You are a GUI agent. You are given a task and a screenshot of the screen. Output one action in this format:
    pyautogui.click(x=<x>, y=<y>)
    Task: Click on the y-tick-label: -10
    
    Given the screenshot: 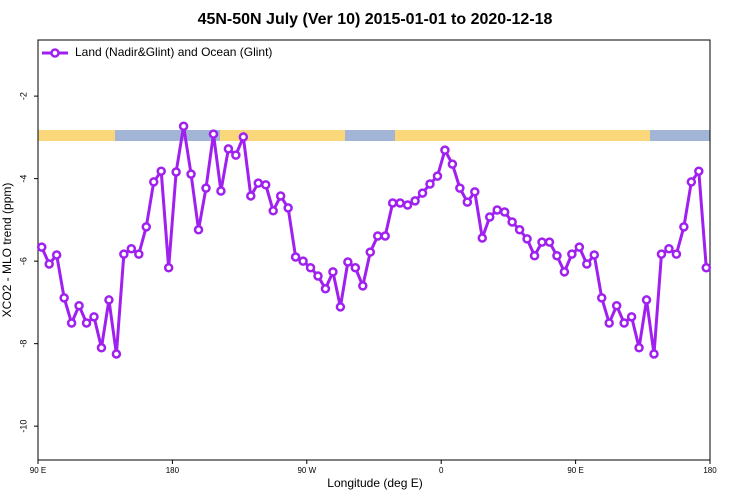 What is the action you would take?
    pyautogui.click(x=23, y=426)
    